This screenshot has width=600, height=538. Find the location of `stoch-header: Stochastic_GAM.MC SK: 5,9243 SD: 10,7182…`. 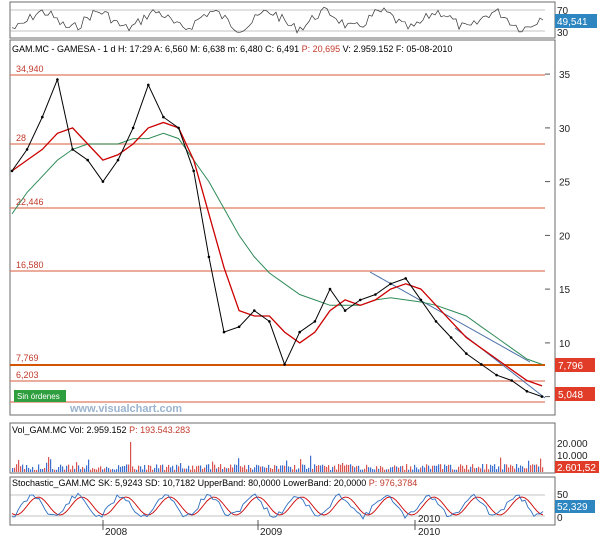

stoch-header: Stochastic_GAM.MC SK: 5,9243 SD: 10,7182… is located at coordinates (214, 483).